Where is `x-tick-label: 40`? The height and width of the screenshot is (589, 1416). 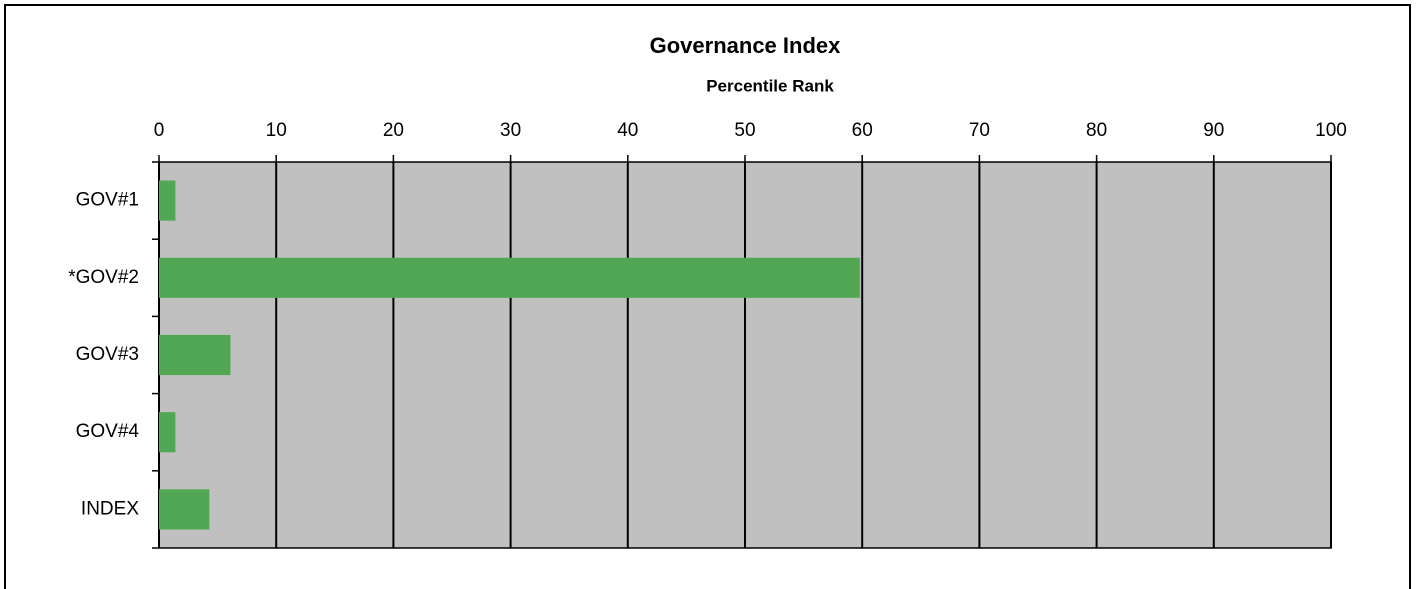
x-tick-label: 40 is located at coordinates (627, 130).